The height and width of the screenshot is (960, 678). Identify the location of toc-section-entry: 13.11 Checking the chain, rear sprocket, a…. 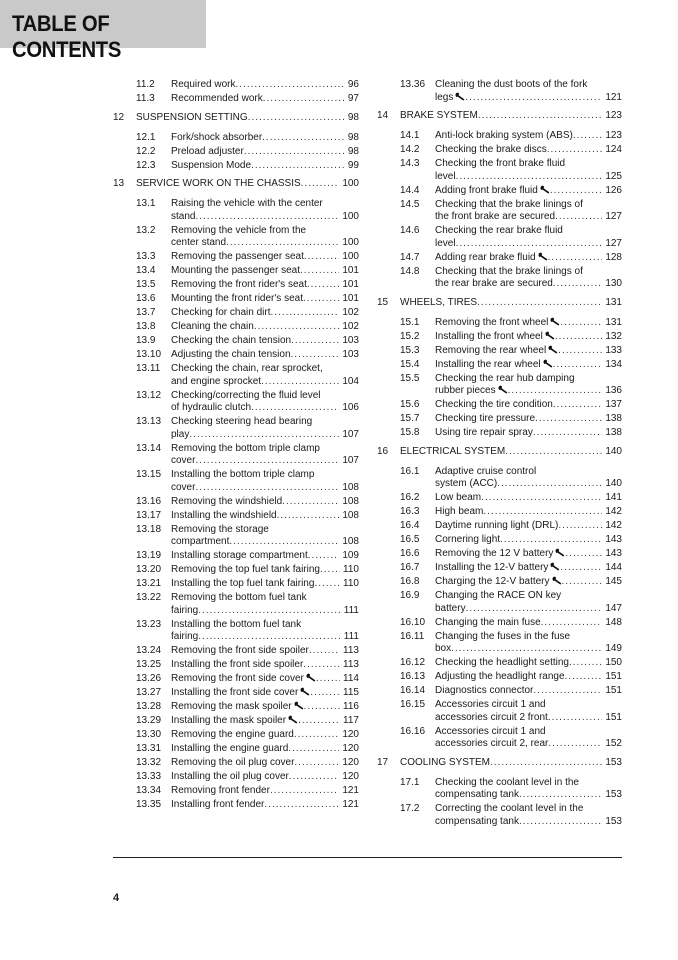
(236, 375).